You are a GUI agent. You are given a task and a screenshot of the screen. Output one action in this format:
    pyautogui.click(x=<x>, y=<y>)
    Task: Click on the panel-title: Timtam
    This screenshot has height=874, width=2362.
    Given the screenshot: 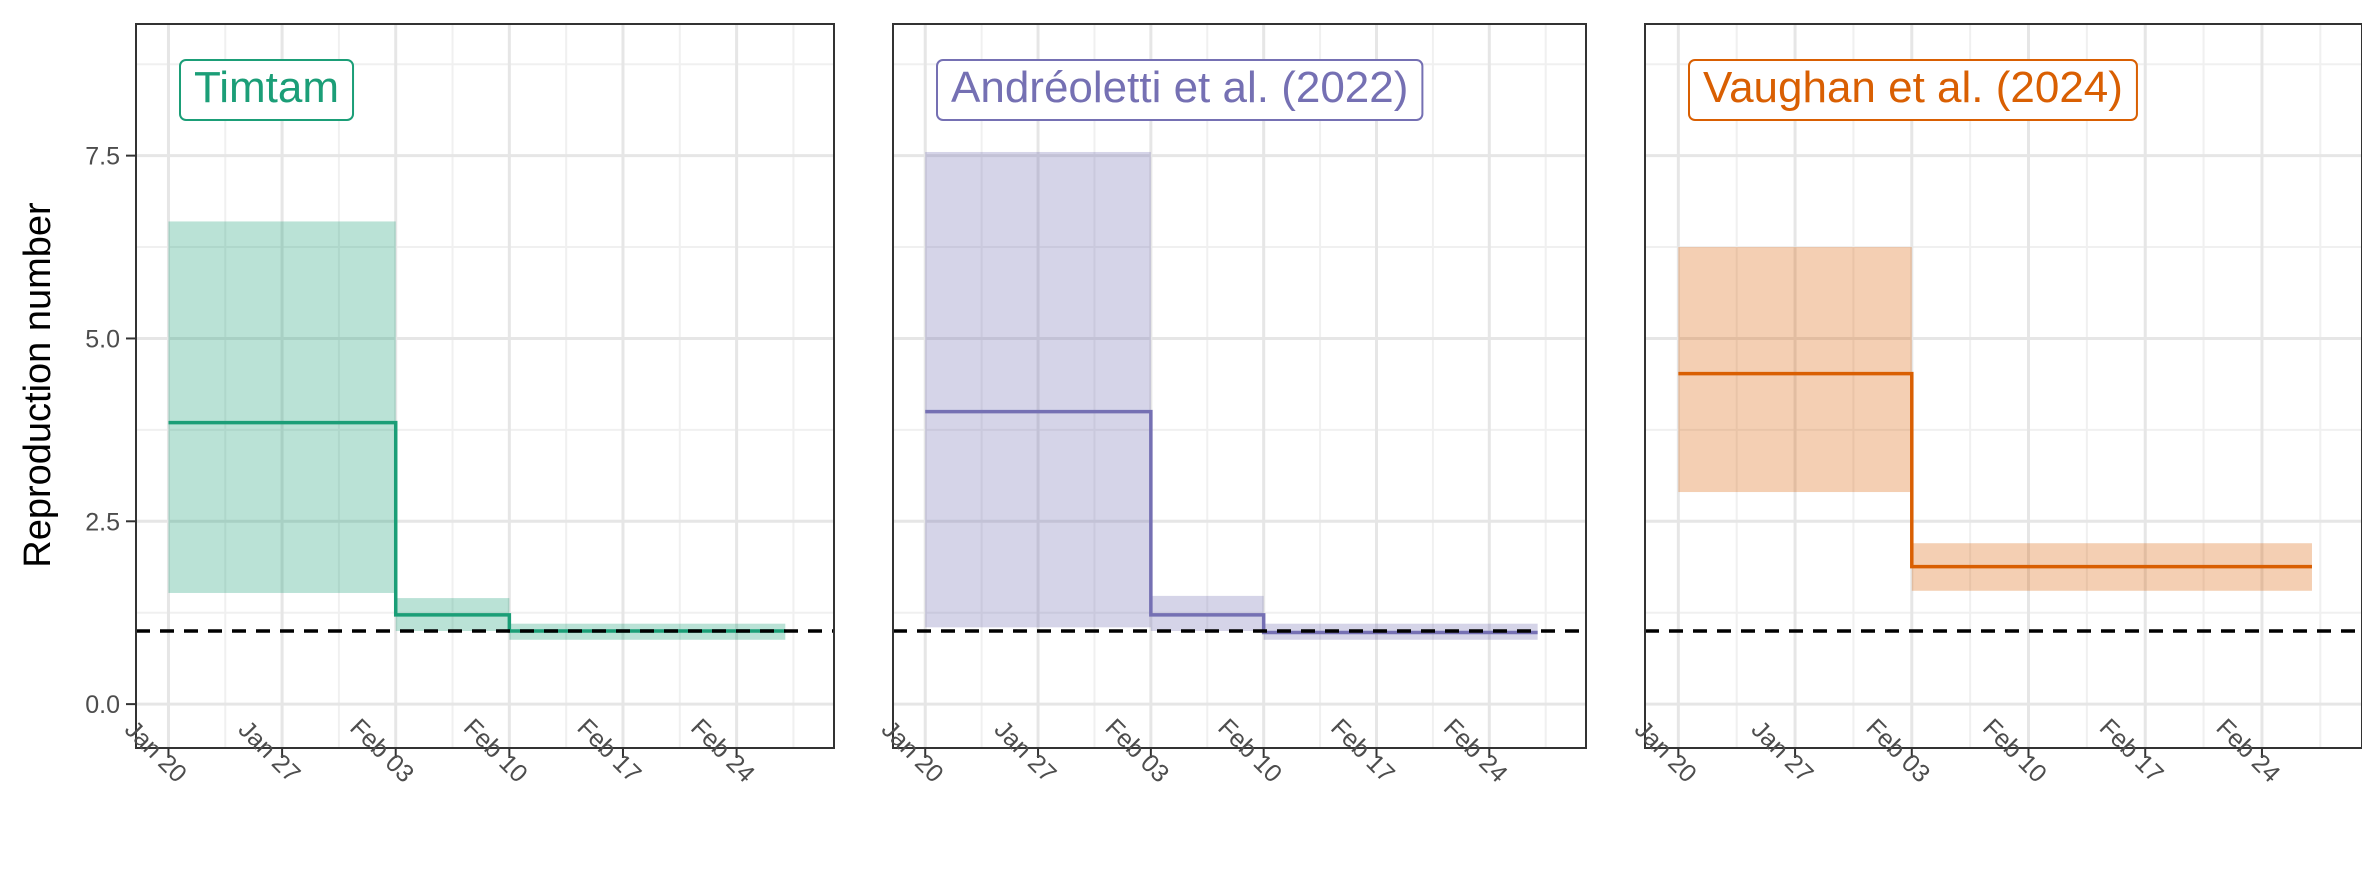 What is the action you would take?
    pyautogui.click(x=266, y=87)
    